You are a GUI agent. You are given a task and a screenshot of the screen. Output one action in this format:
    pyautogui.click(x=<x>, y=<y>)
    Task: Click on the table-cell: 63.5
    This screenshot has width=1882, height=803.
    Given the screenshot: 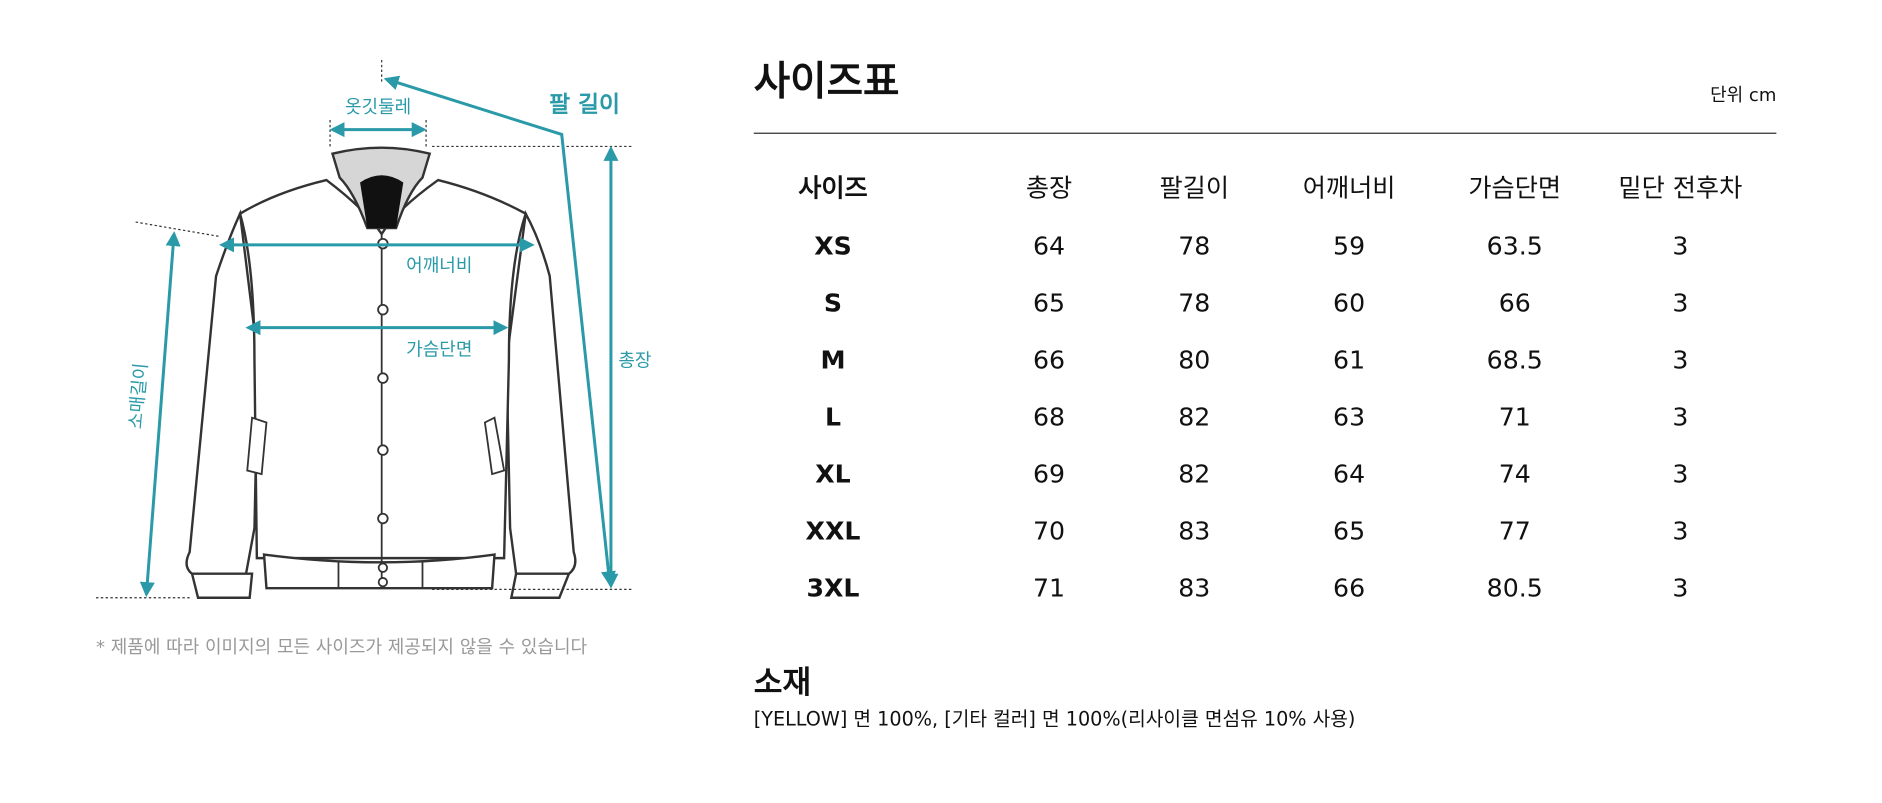 What is the action you would take?
    pyautogui.click(x=1515, y=245)
    